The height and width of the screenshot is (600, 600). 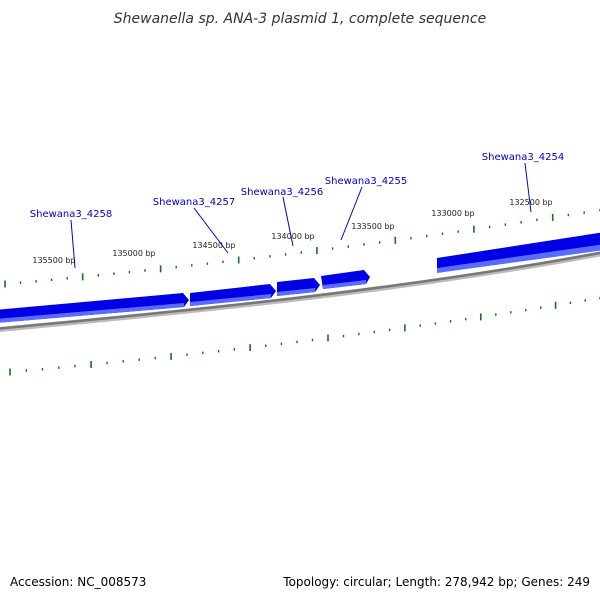 I want to click on accession-text: Accession: NC_008573, so click(x=78, y=582).